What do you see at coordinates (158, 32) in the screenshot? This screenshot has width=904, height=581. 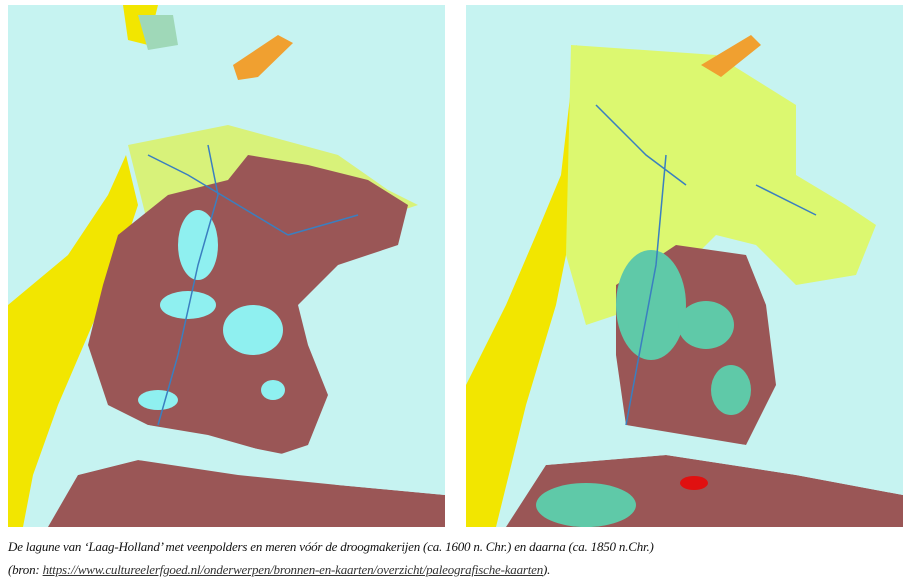 I see `wadden-flat` at bounding box center [158, 32].